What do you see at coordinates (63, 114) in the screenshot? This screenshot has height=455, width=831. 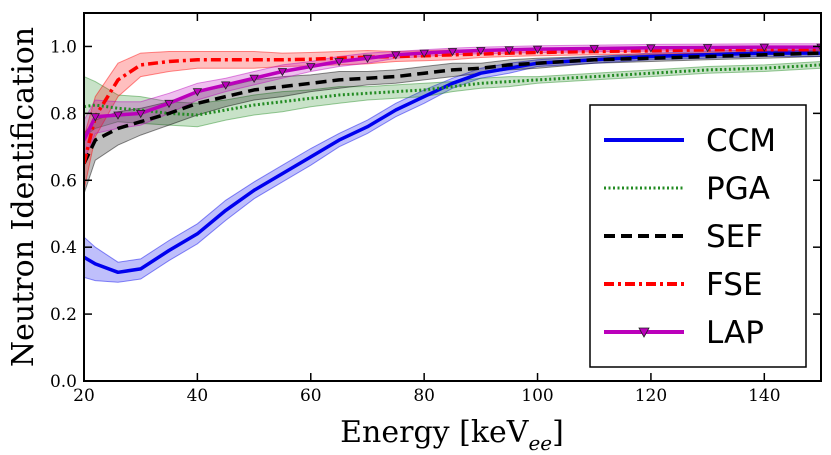 I see `y-tick-label: 0.8` at bounding box center [63, 114].